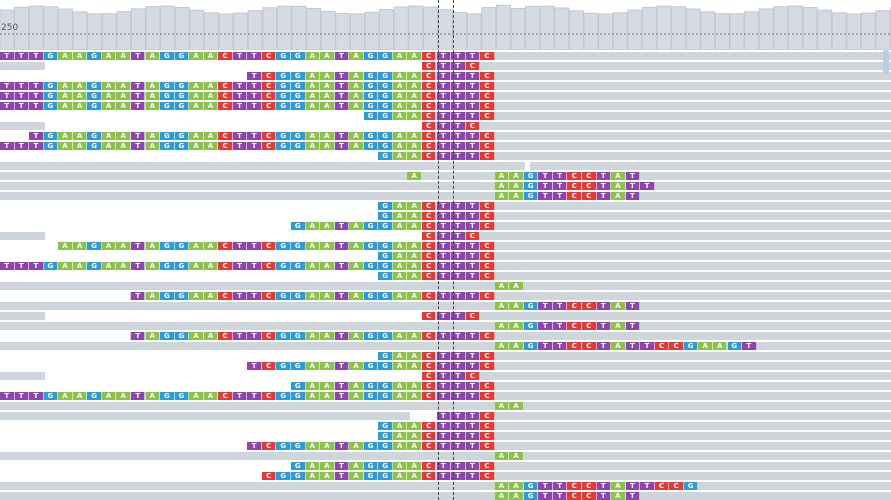 Image resolution: width=891 pixels, height=500 pixels. Describe the element at coordinates (886, 62) in the screenshot. I see `vertical-scrollbar-thumb` at that location.